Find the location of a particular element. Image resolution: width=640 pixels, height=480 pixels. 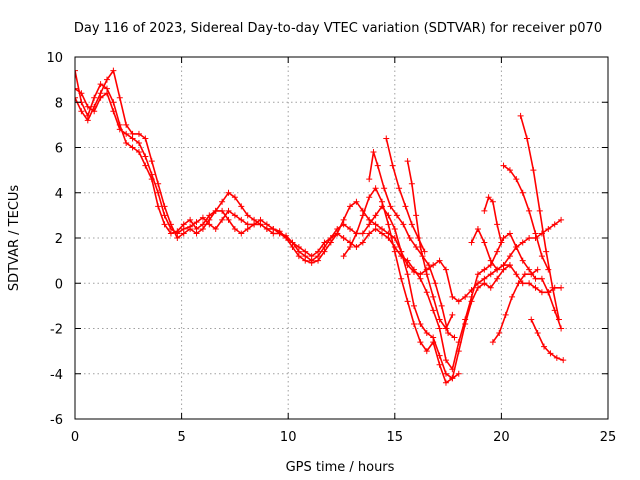

y-tick-label: 6 is located at coordinates (59, 149).